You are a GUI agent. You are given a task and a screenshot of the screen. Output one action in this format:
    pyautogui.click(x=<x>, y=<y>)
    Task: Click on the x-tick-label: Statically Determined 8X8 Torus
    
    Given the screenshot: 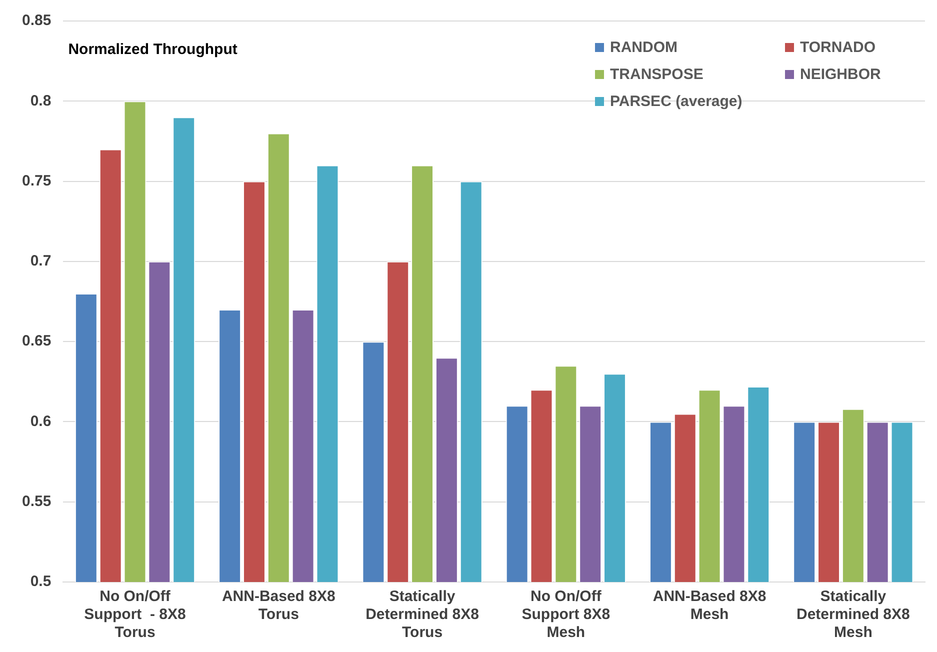 What is the action you would take?
    pyautogui.click(x=422, y=615)
    